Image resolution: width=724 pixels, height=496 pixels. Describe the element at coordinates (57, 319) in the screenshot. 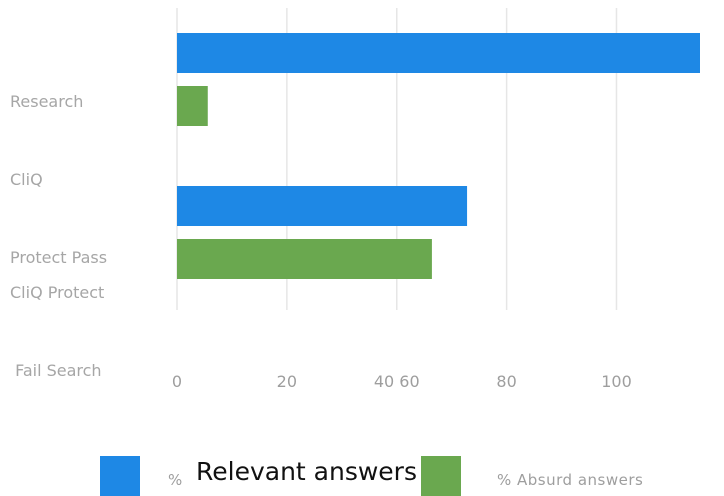

I see `category-label-1: CliQ Protect Fail Search` at that location.